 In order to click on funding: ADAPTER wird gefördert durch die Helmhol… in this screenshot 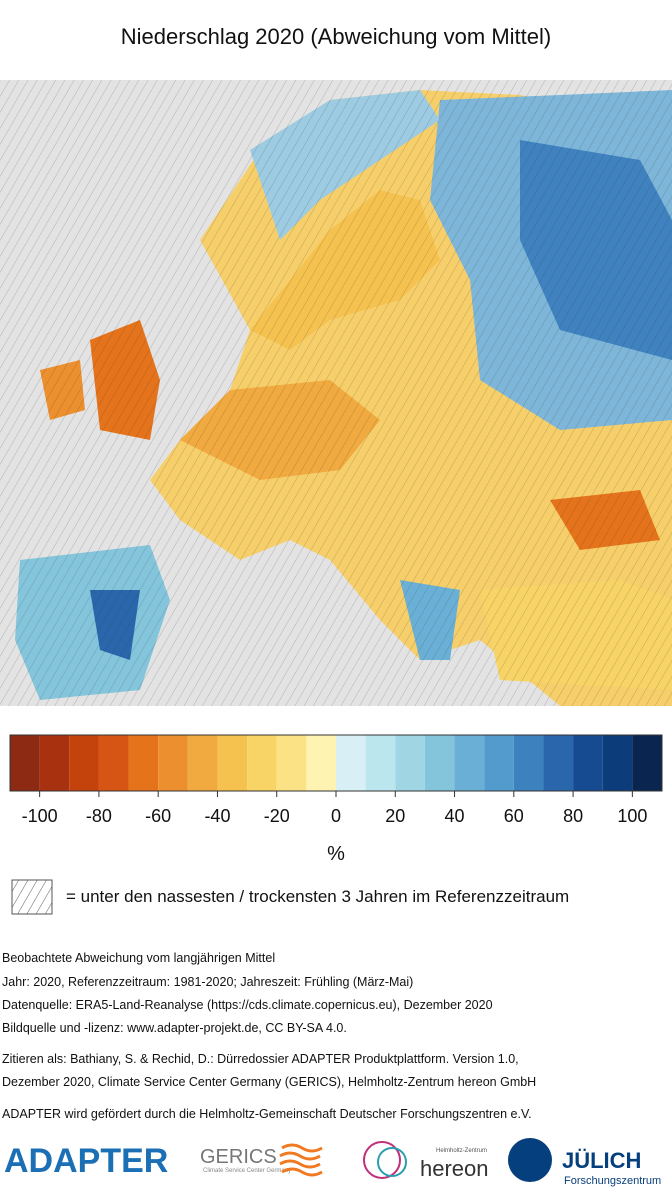, I will do `click(267, 1114)`.